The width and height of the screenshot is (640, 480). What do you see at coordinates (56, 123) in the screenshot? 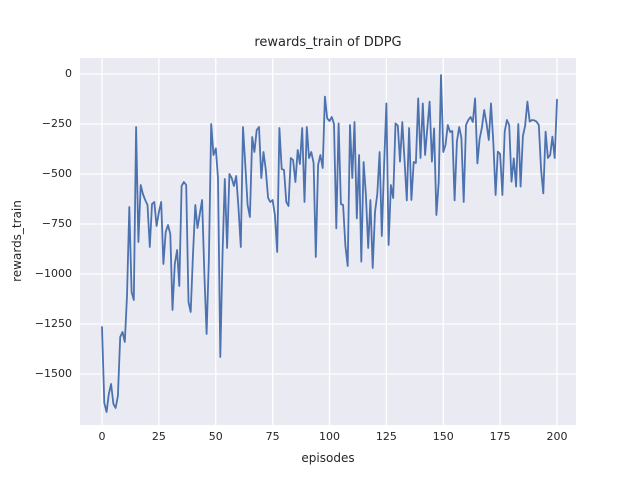
I see `y-tick-label: −250` at bounding box center [56, 123].